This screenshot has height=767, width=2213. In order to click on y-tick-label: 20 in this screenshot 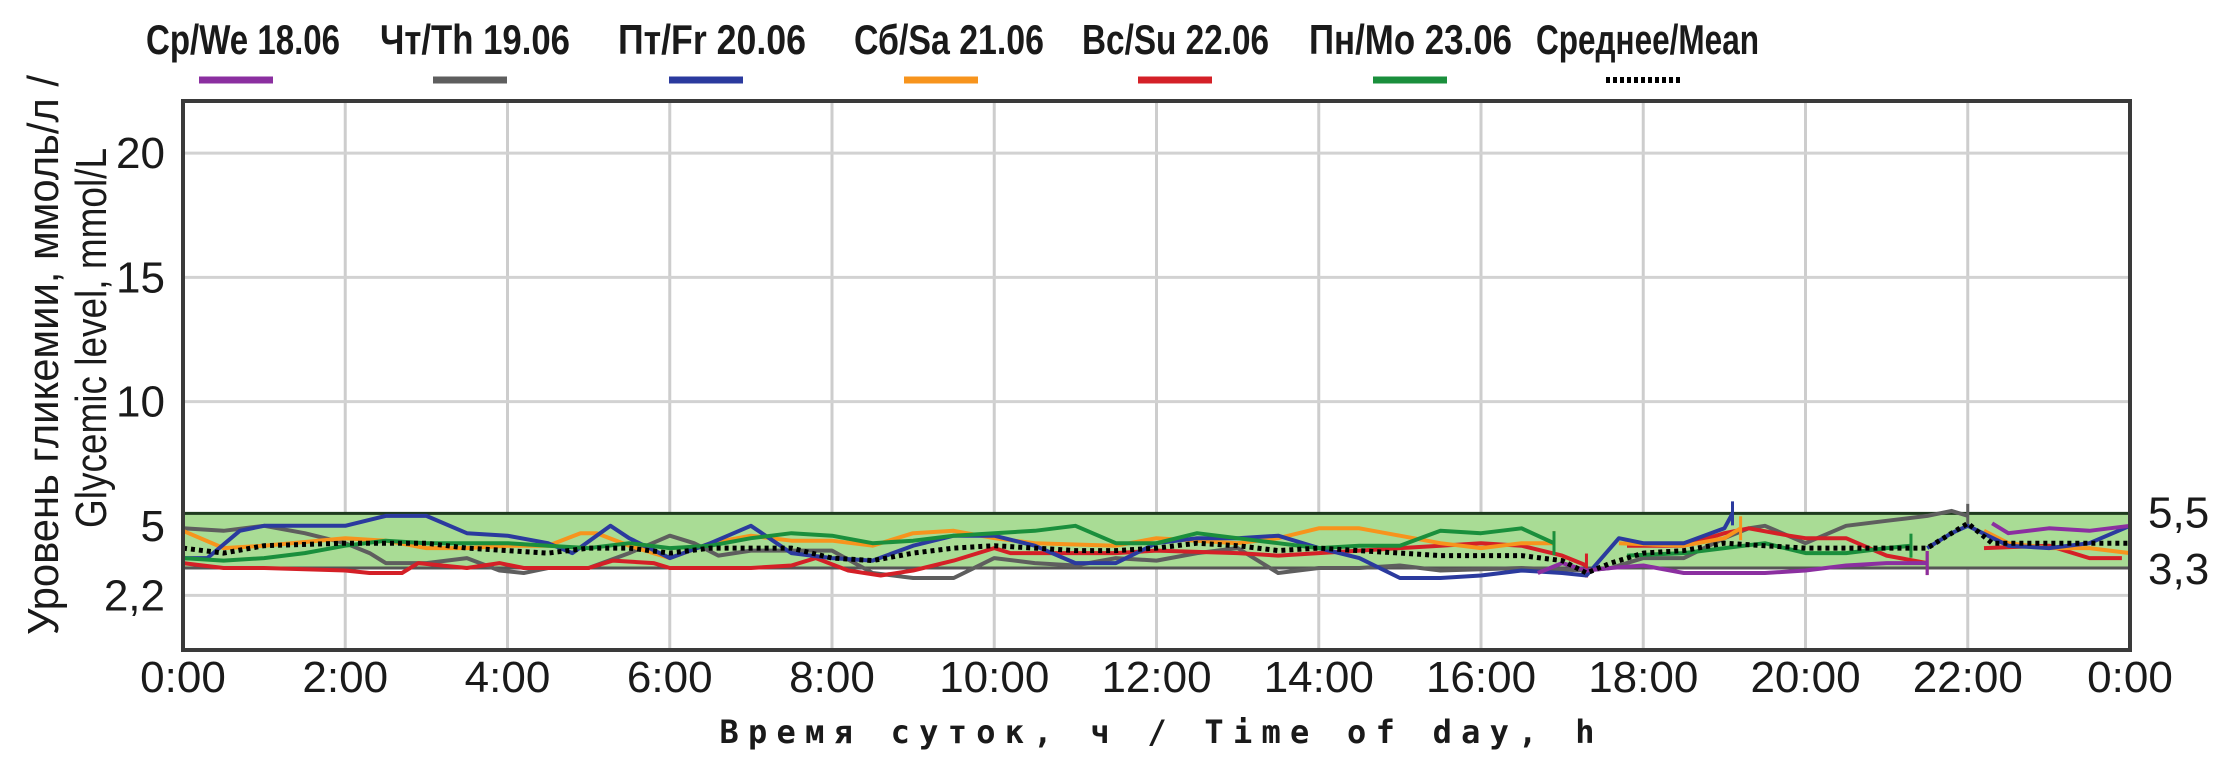, I will do `click(140, 153)`.